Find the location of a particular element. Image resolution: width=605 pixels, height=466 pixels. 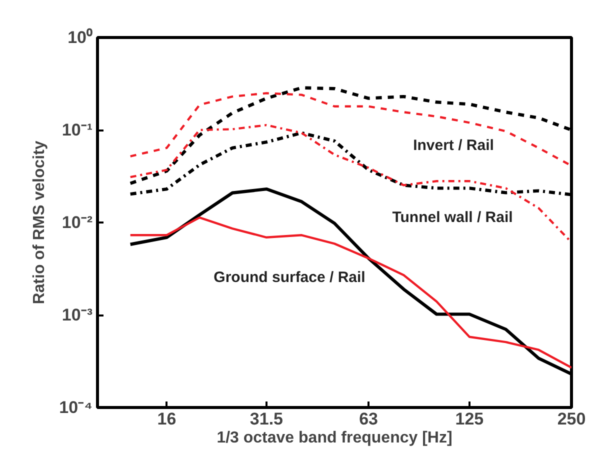

x-tick-label: 250 is located at coordinates (571, 419).